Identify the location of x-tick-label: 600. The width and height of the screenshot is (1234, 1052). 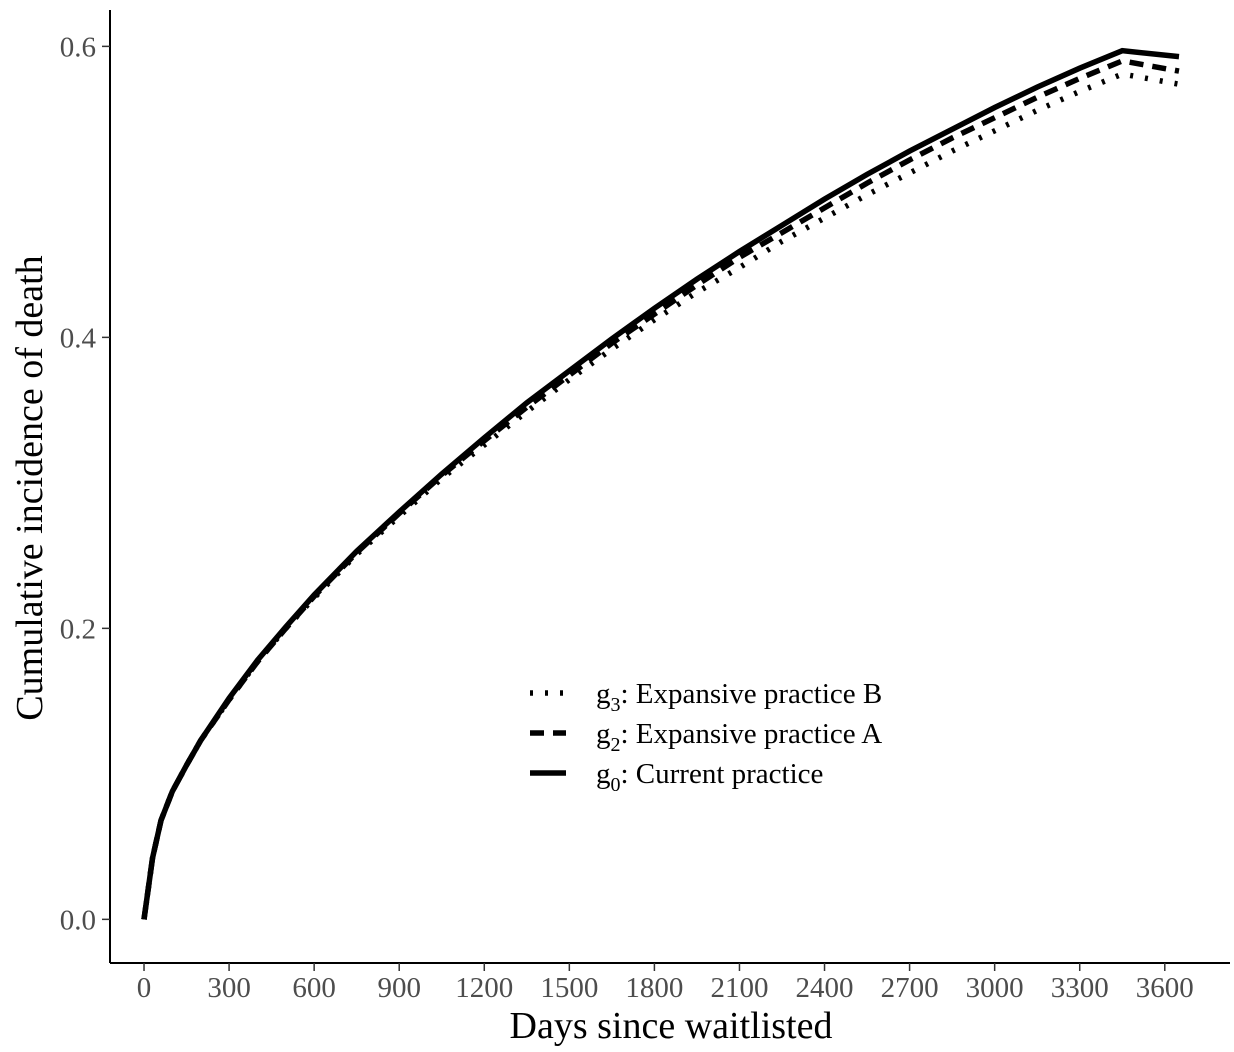
(314, 988).